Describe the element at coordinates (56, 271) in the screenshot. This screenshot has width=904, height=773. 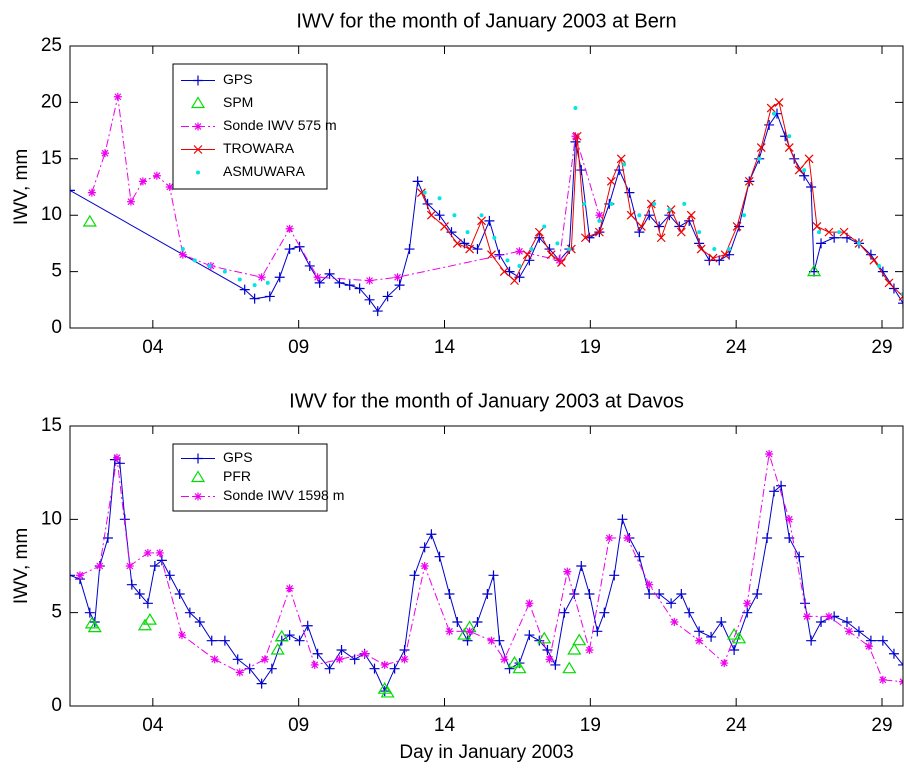
I see `y-tick-label: 5` at that location.